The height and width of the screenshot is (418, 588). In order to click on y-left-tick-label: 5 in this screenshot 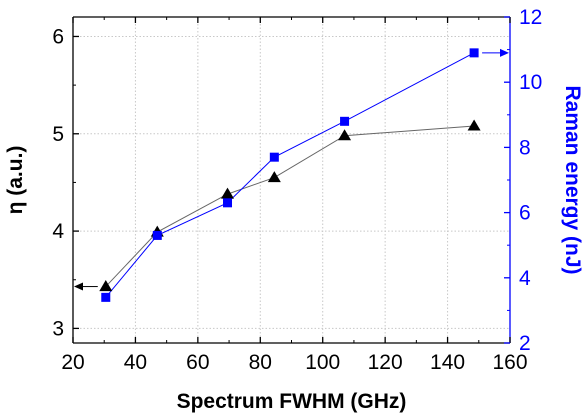, I will do `click(58, 134)`.